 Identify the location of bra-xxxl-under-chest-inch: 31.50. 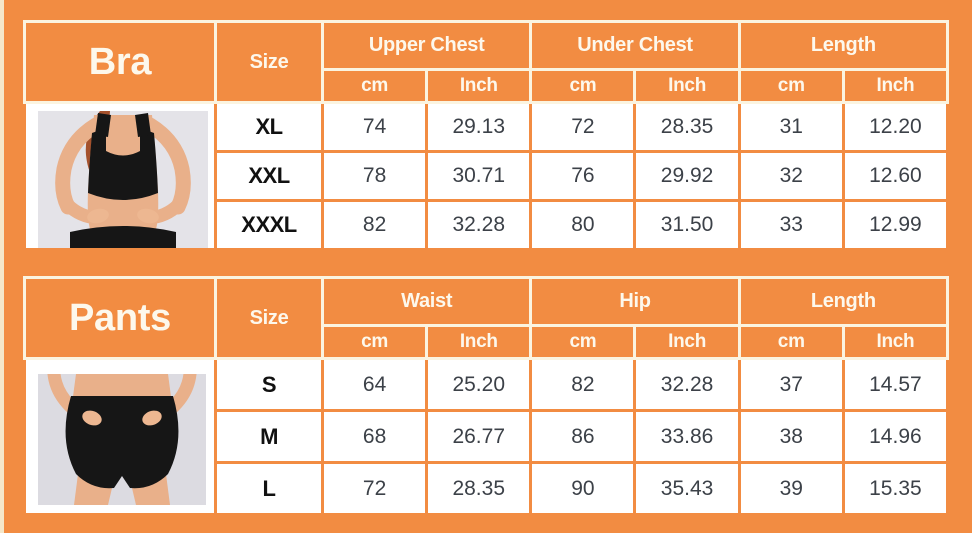
(687, 225).